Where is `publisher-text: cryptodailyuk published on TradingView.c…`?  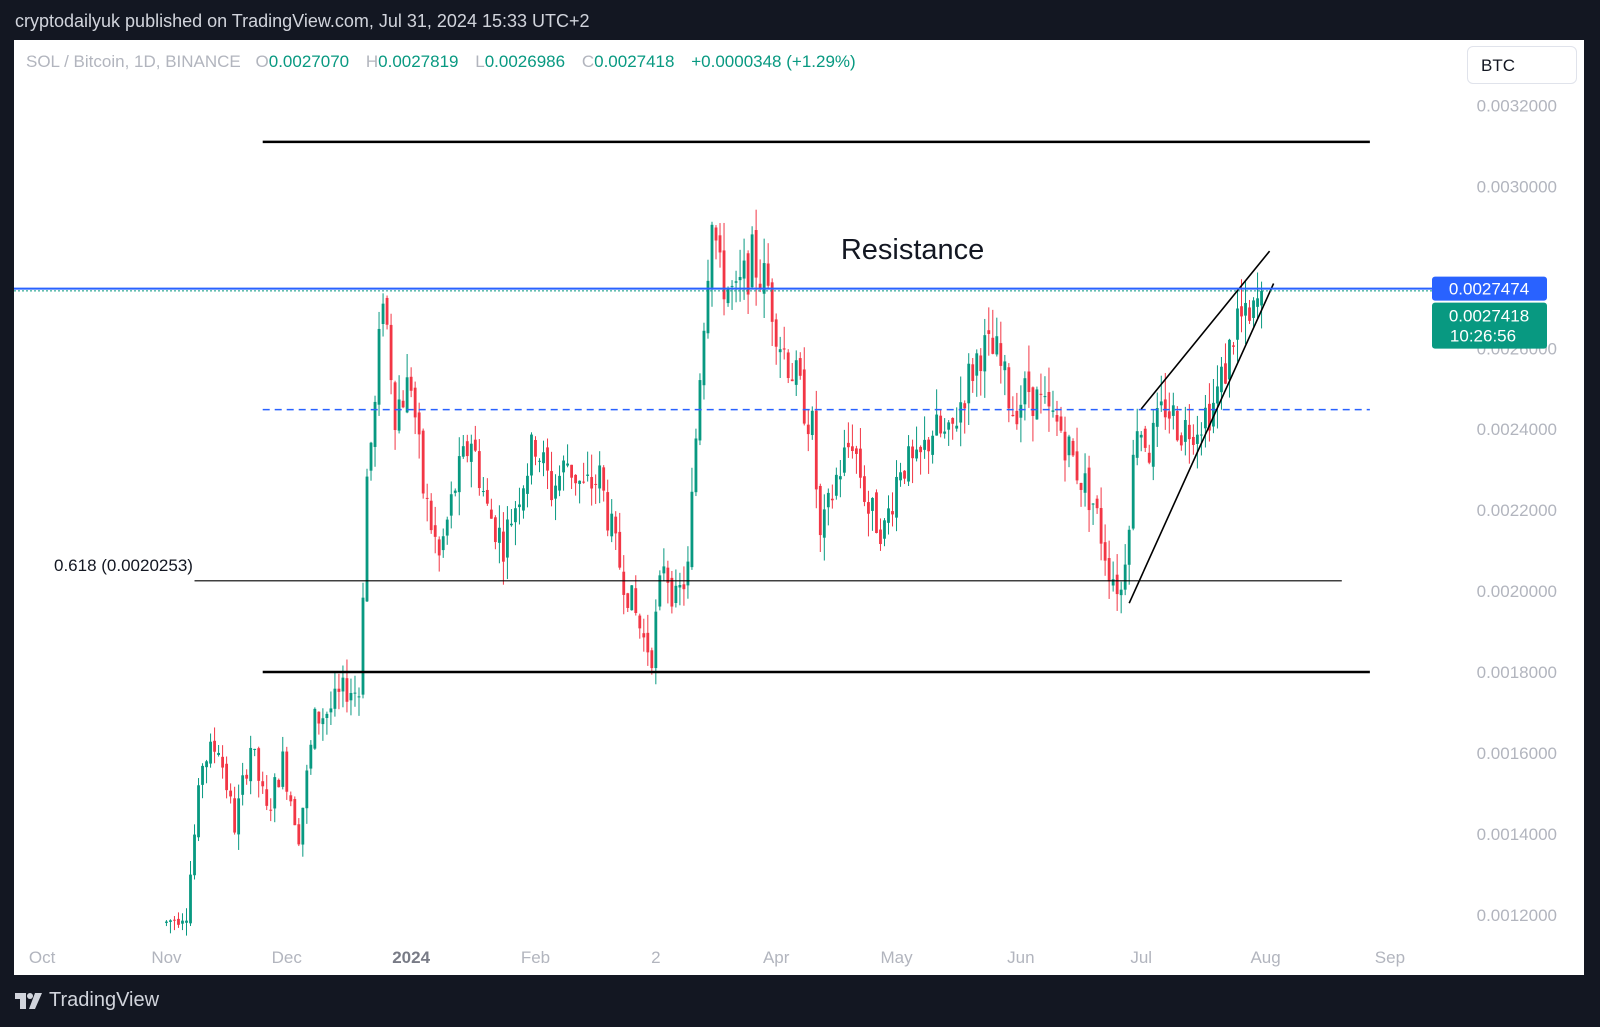
publisher-text: cryptodailyuk published on TradingView.c… is located at coordinates (302, 21).